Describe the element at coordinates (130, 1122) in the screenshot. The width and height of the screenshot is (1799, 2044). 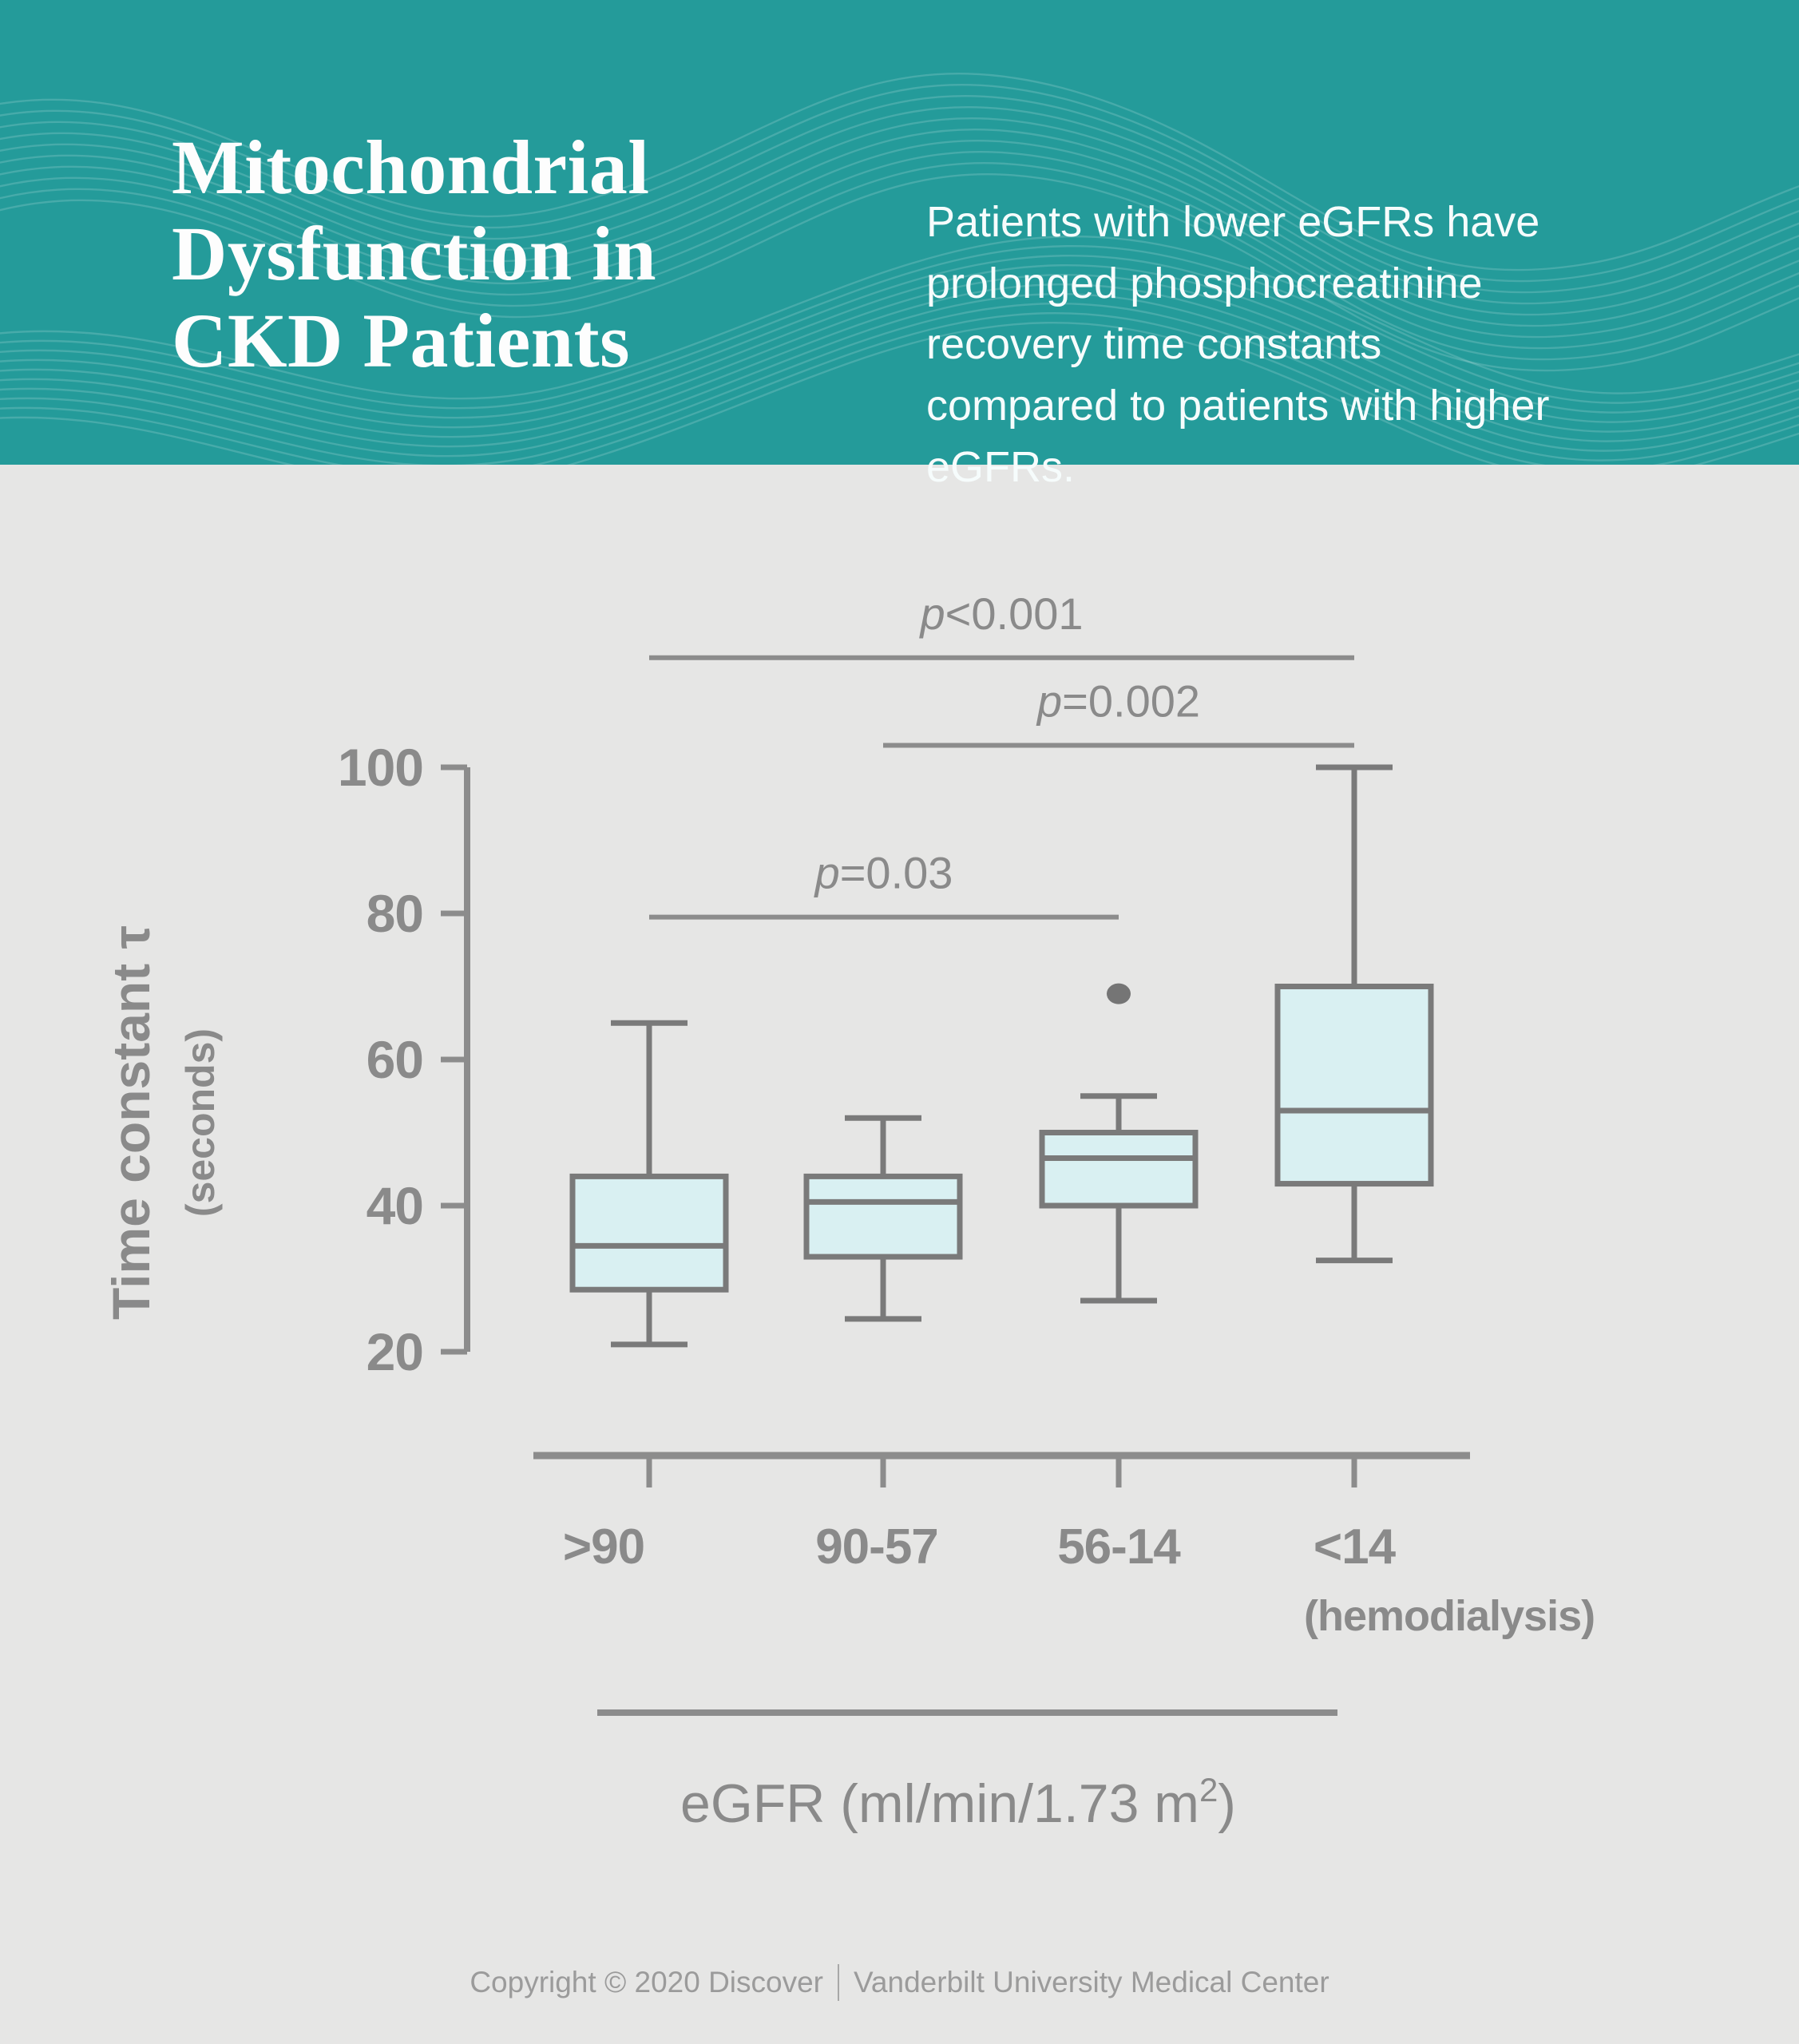
I see `y-axis-title: Time constant τ` at that location.